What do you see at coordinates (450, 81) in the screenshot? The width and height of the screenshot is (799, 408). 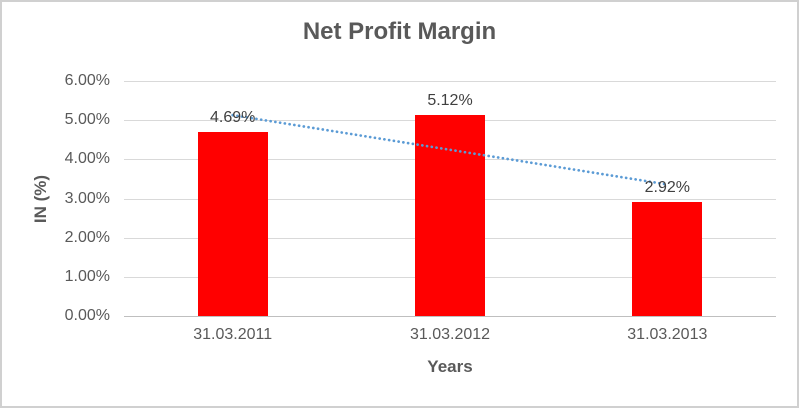 I see `gridline` at bounding box center [450, 81].